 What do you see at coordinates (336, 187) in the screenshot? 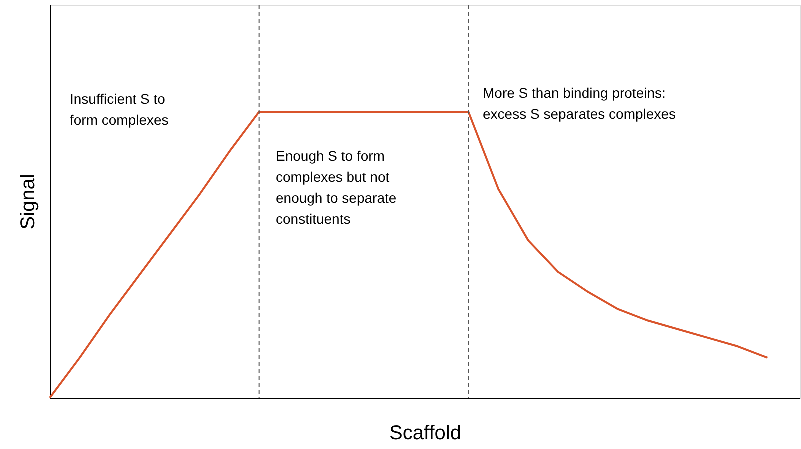
I see `annotation: Enough S to form complexes but not enough to separate constituents` at bounding box center [336, 187].